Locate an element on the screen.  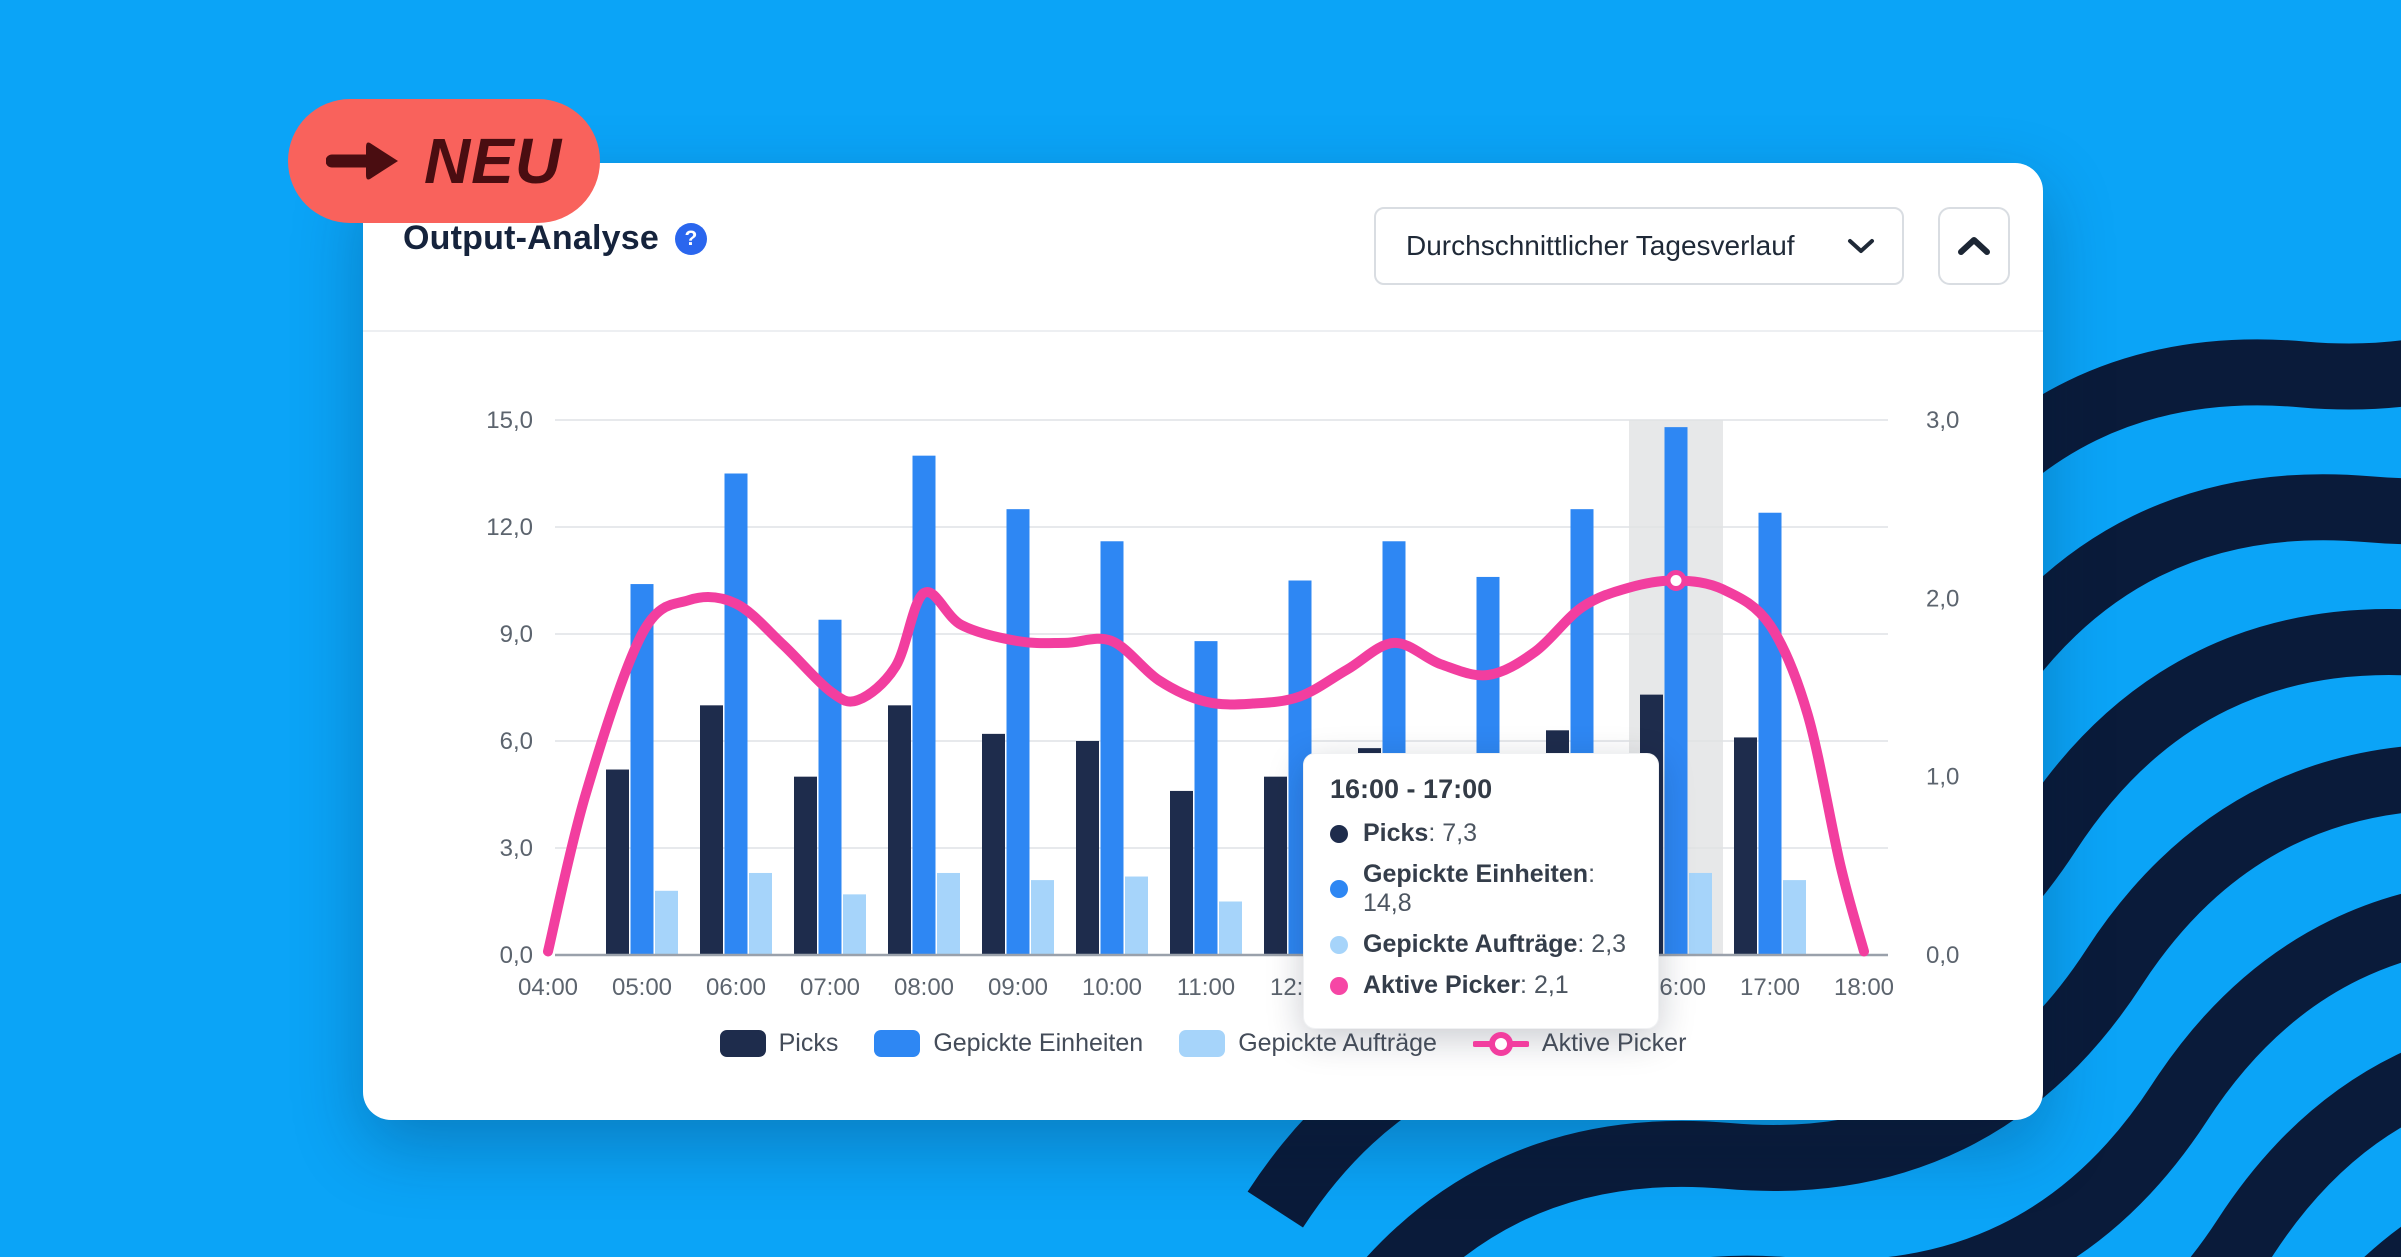
arrow-right-icon is located at coordinates (364, 161).